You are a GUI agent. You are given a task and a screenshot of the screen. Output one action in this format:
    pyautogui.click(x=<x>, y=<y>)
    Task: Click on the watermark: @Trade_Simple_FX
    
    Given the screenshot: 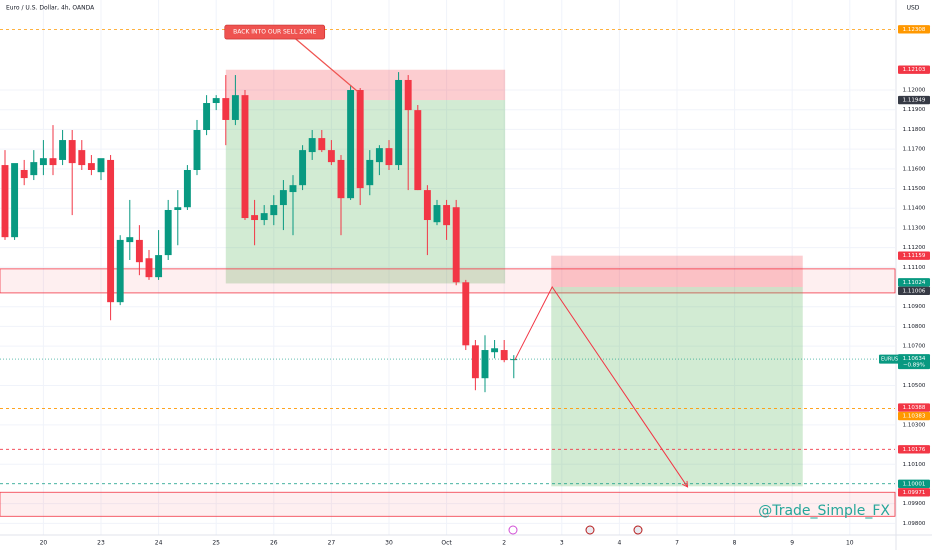 What is the action you would take?
    pyautogui.click(x=824, y=511)
    